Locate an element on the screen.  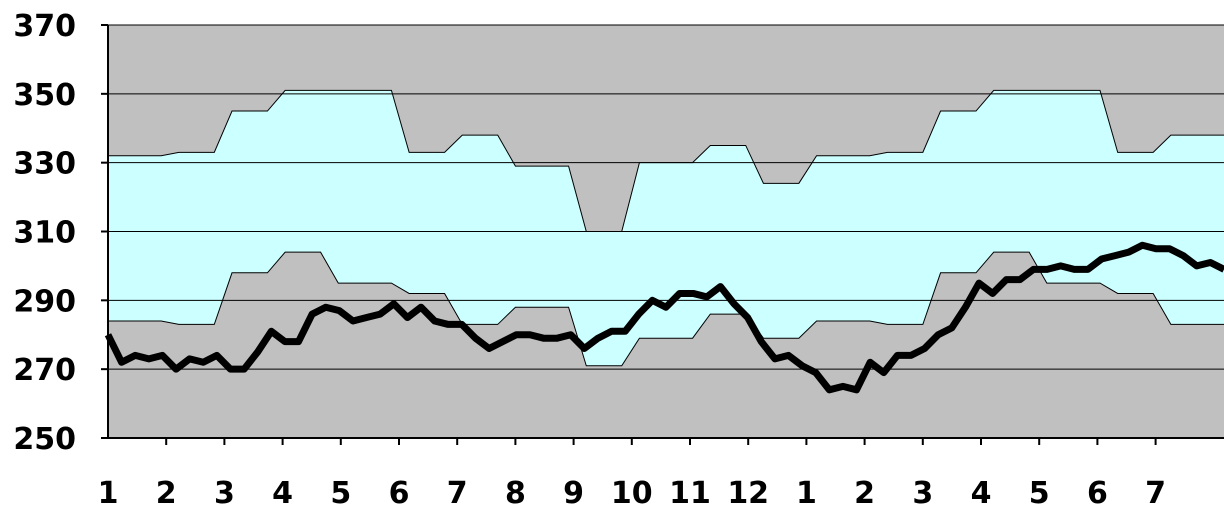
y-tick-label: 330 is located at coordinates (44, 164).